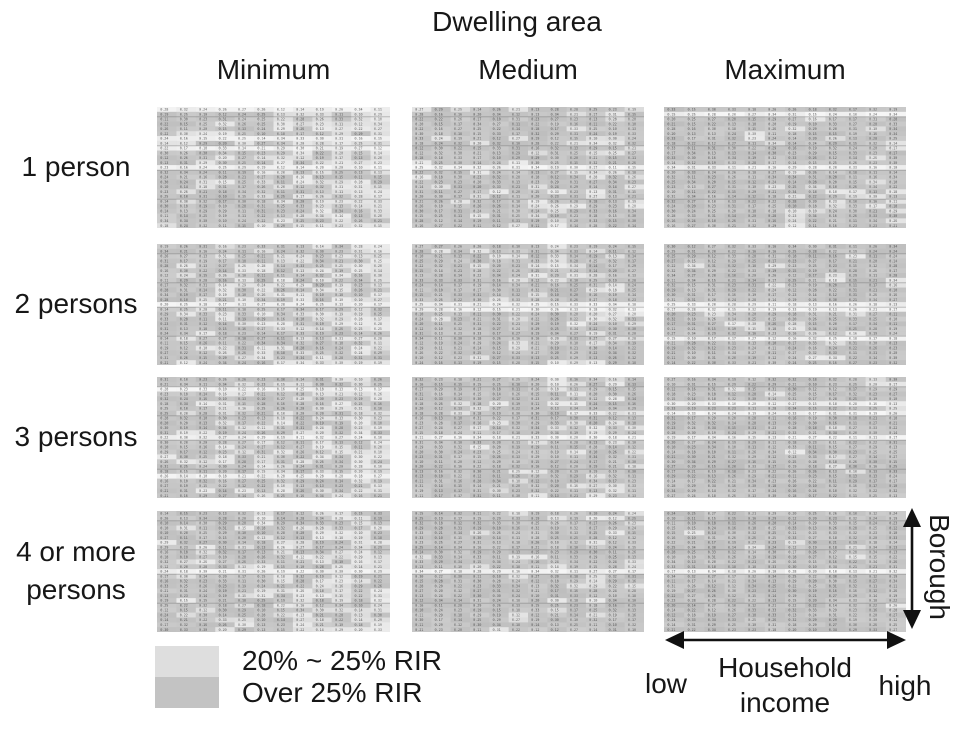  Describe the element at coordinates (785, 685) in the screenshot. I see `x-axis-title: Household income` at that location.